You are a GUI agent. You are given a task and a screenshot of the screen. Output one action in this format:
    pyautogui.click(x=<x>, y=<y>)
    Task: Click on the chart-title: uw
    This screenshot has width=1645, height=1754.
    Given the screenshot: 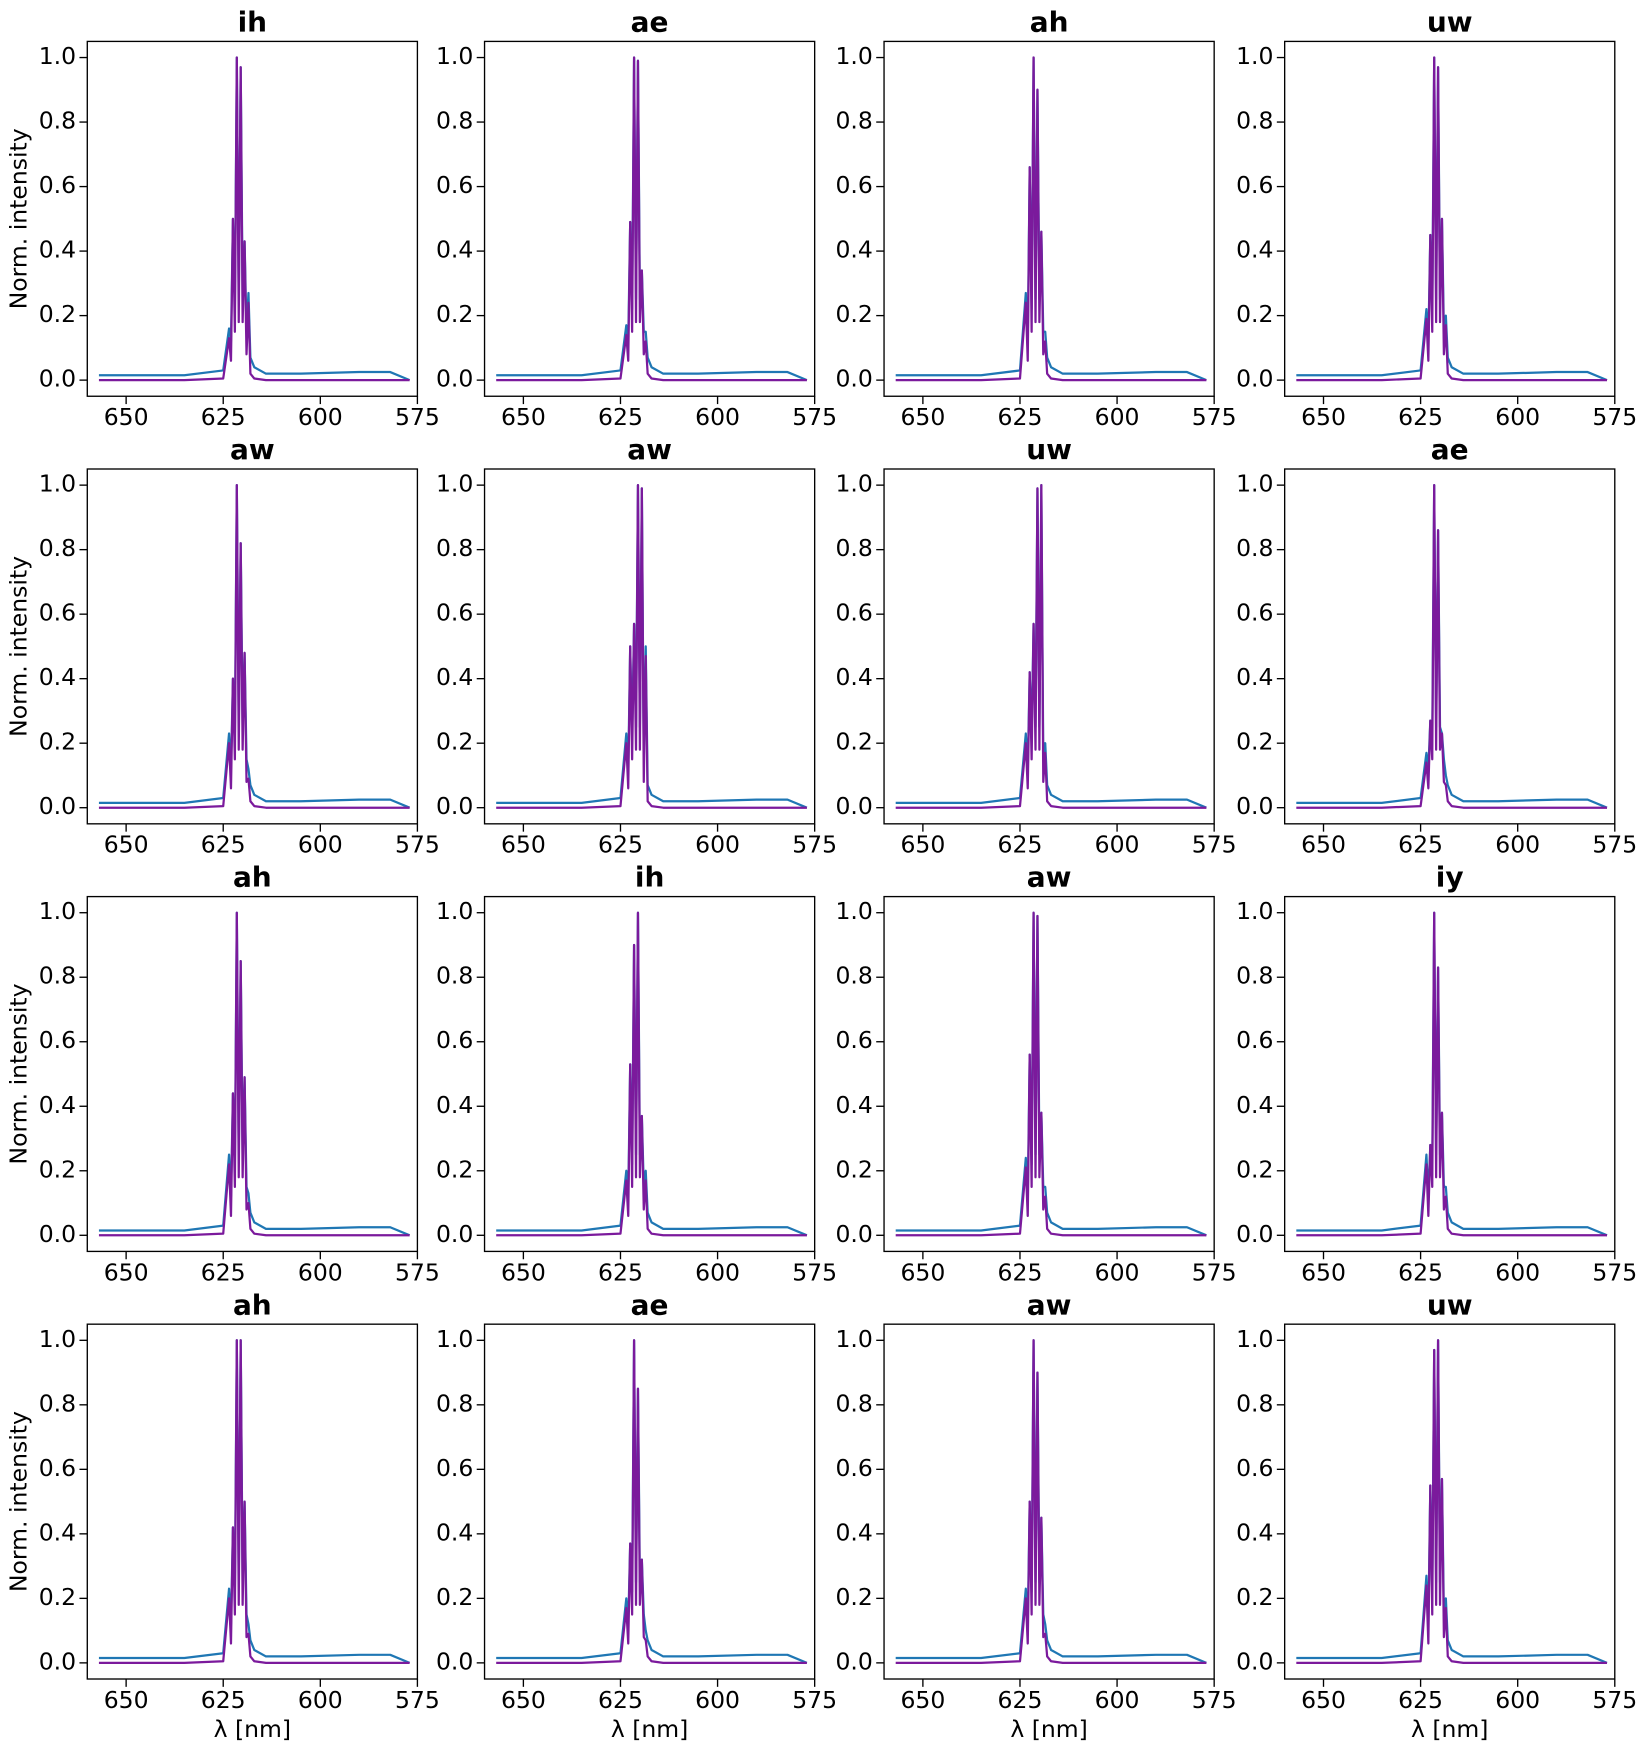 What is the action you would take?
    pyautogui.click(x=1450, y=1304)
    